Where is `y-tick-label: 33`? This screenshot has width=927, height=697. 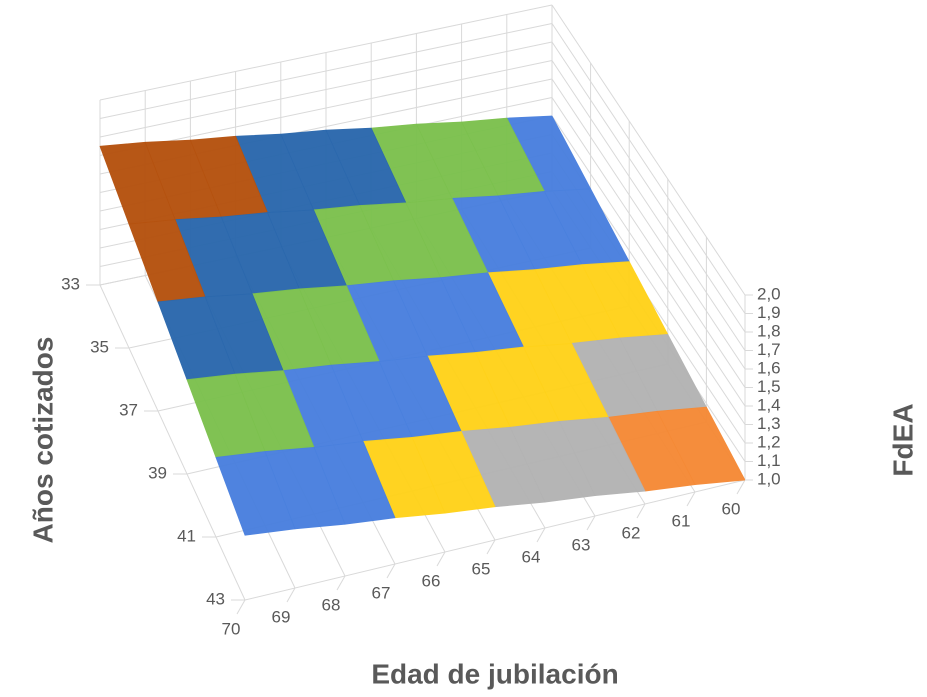 y-tick-label: 33 is located at coordinates (70, 283).